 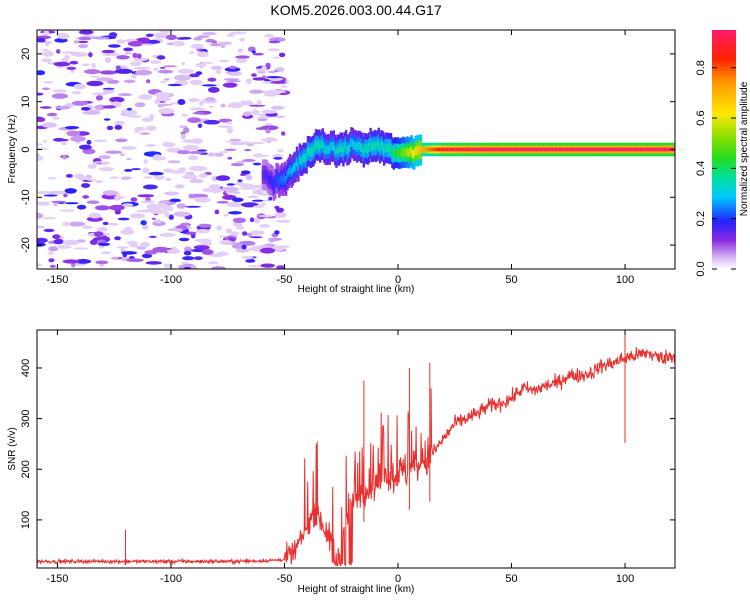 I want to click on x-tick-label: -150, so click(x=57, y=280).